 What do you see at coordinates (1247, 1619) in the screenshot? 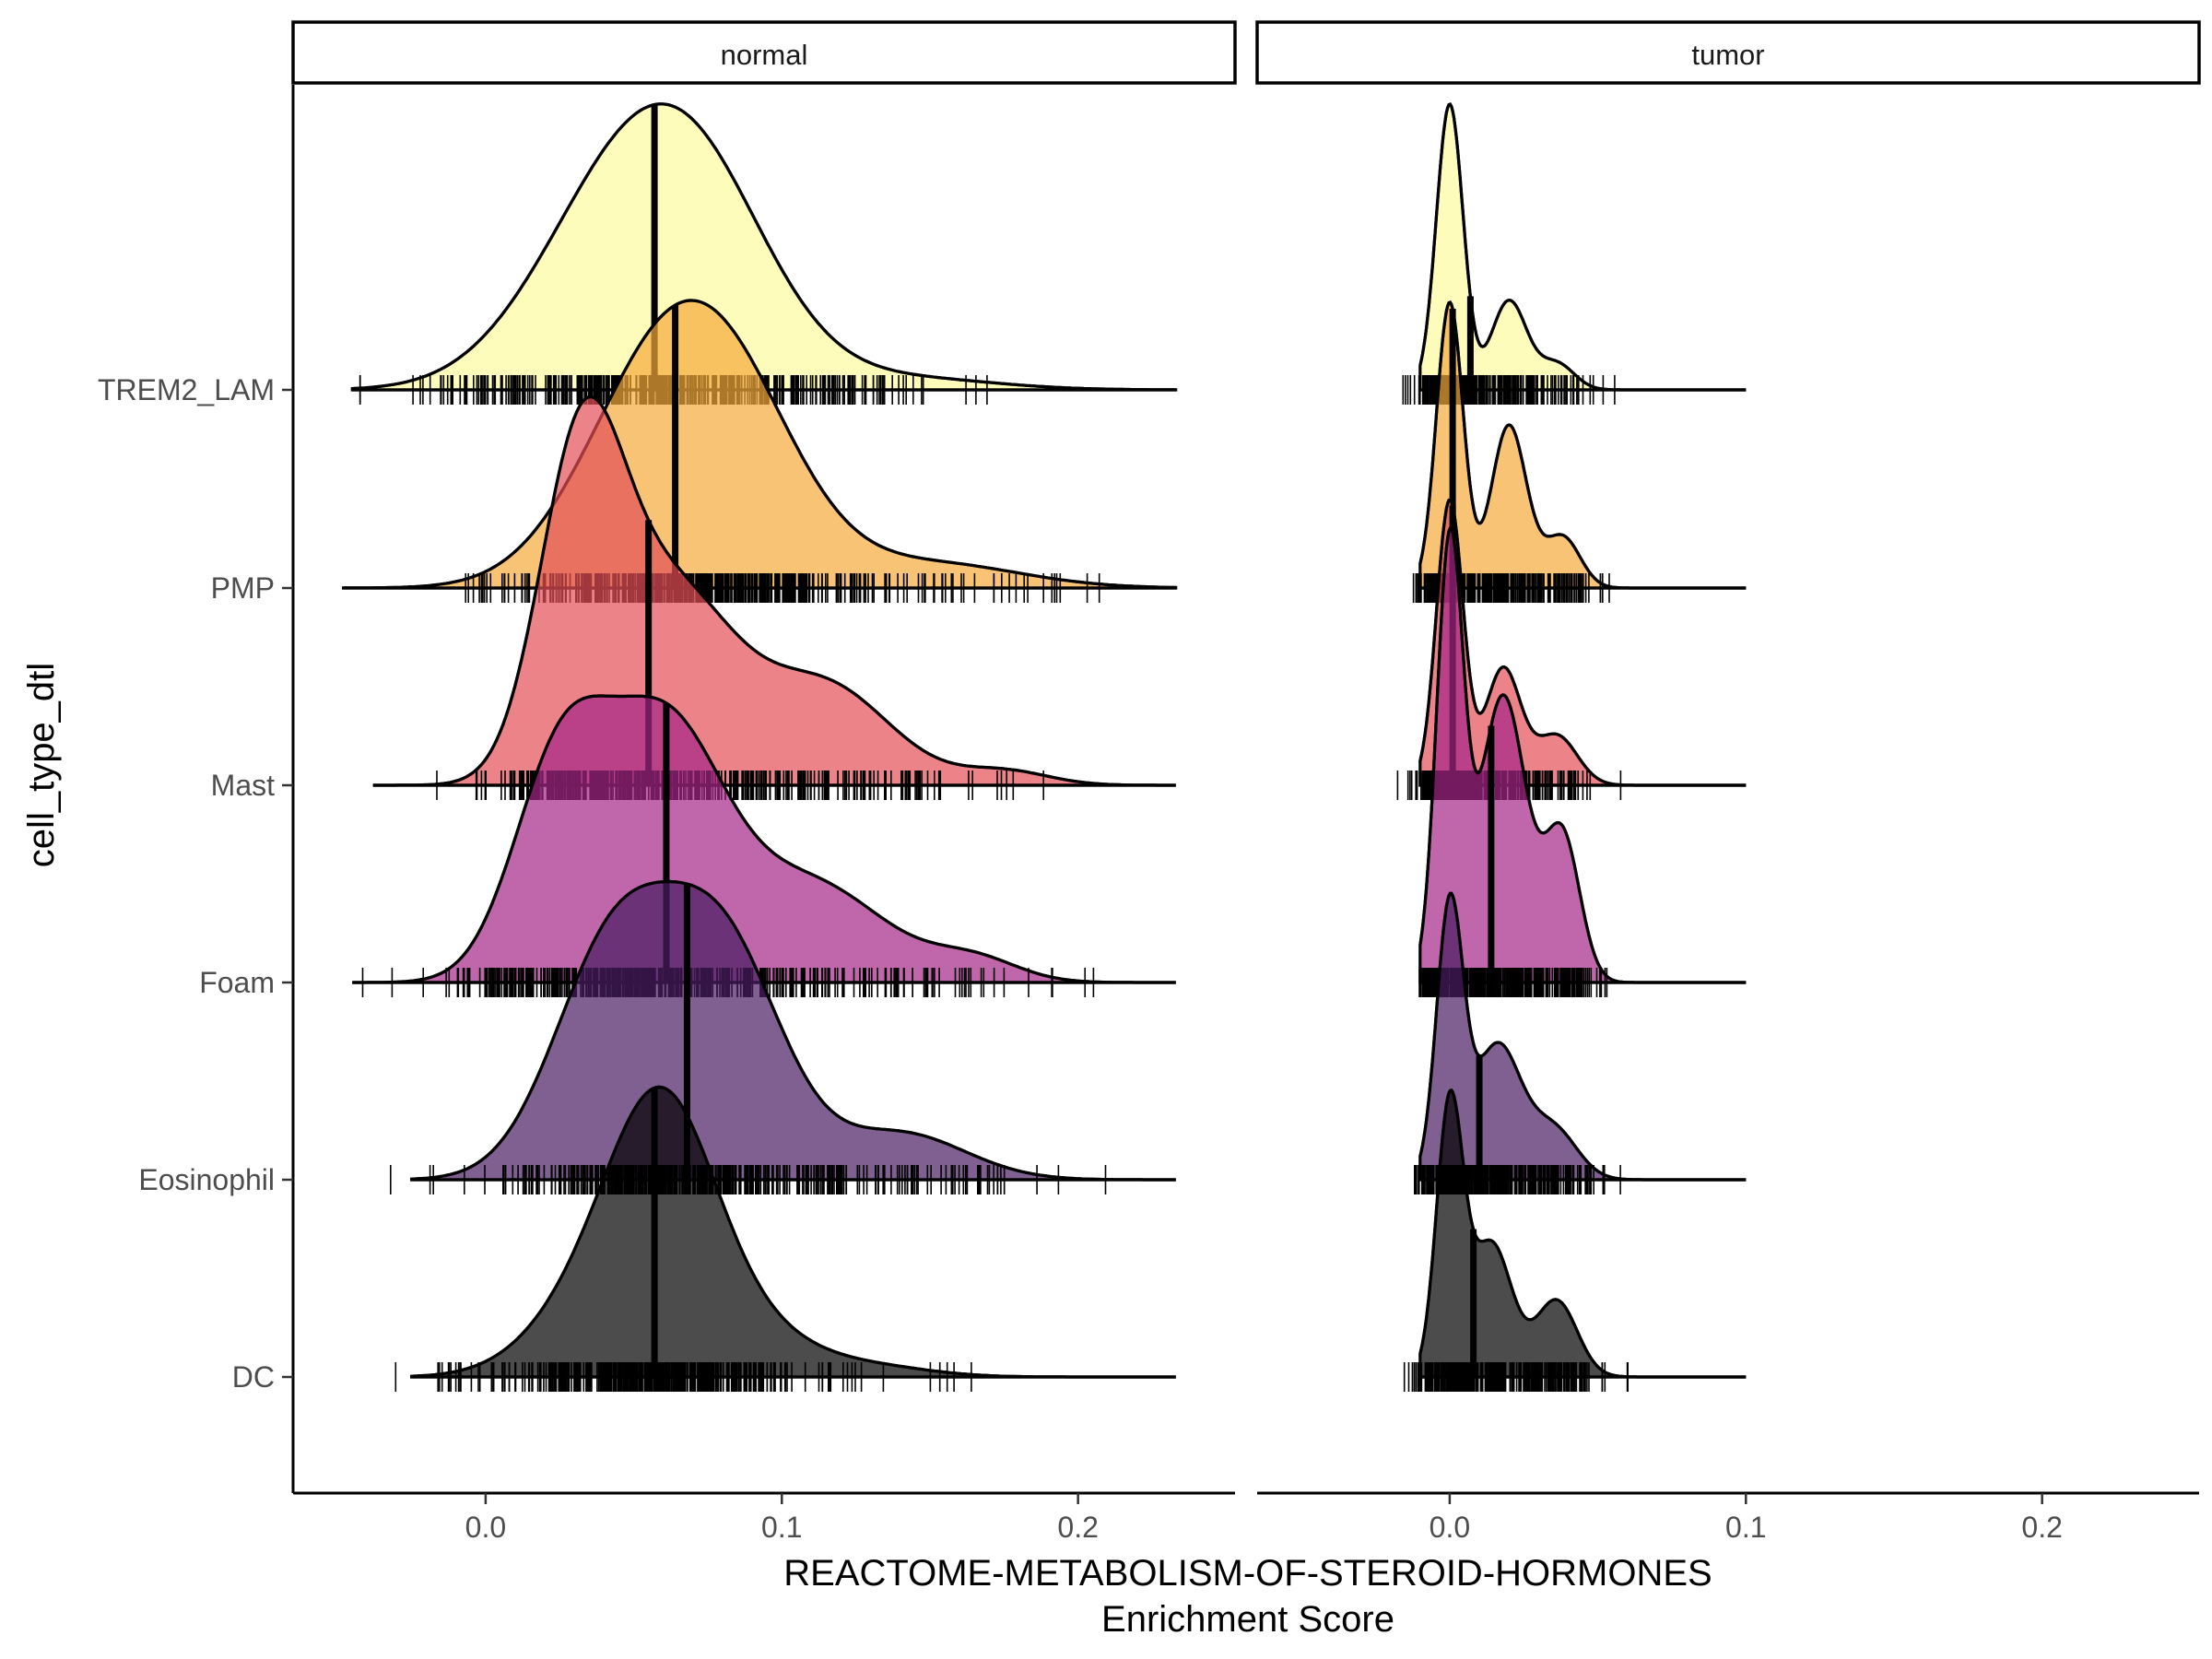
I see `x-axis-subtitle: Enrichment Score` at bounding box center [1247, 1619].